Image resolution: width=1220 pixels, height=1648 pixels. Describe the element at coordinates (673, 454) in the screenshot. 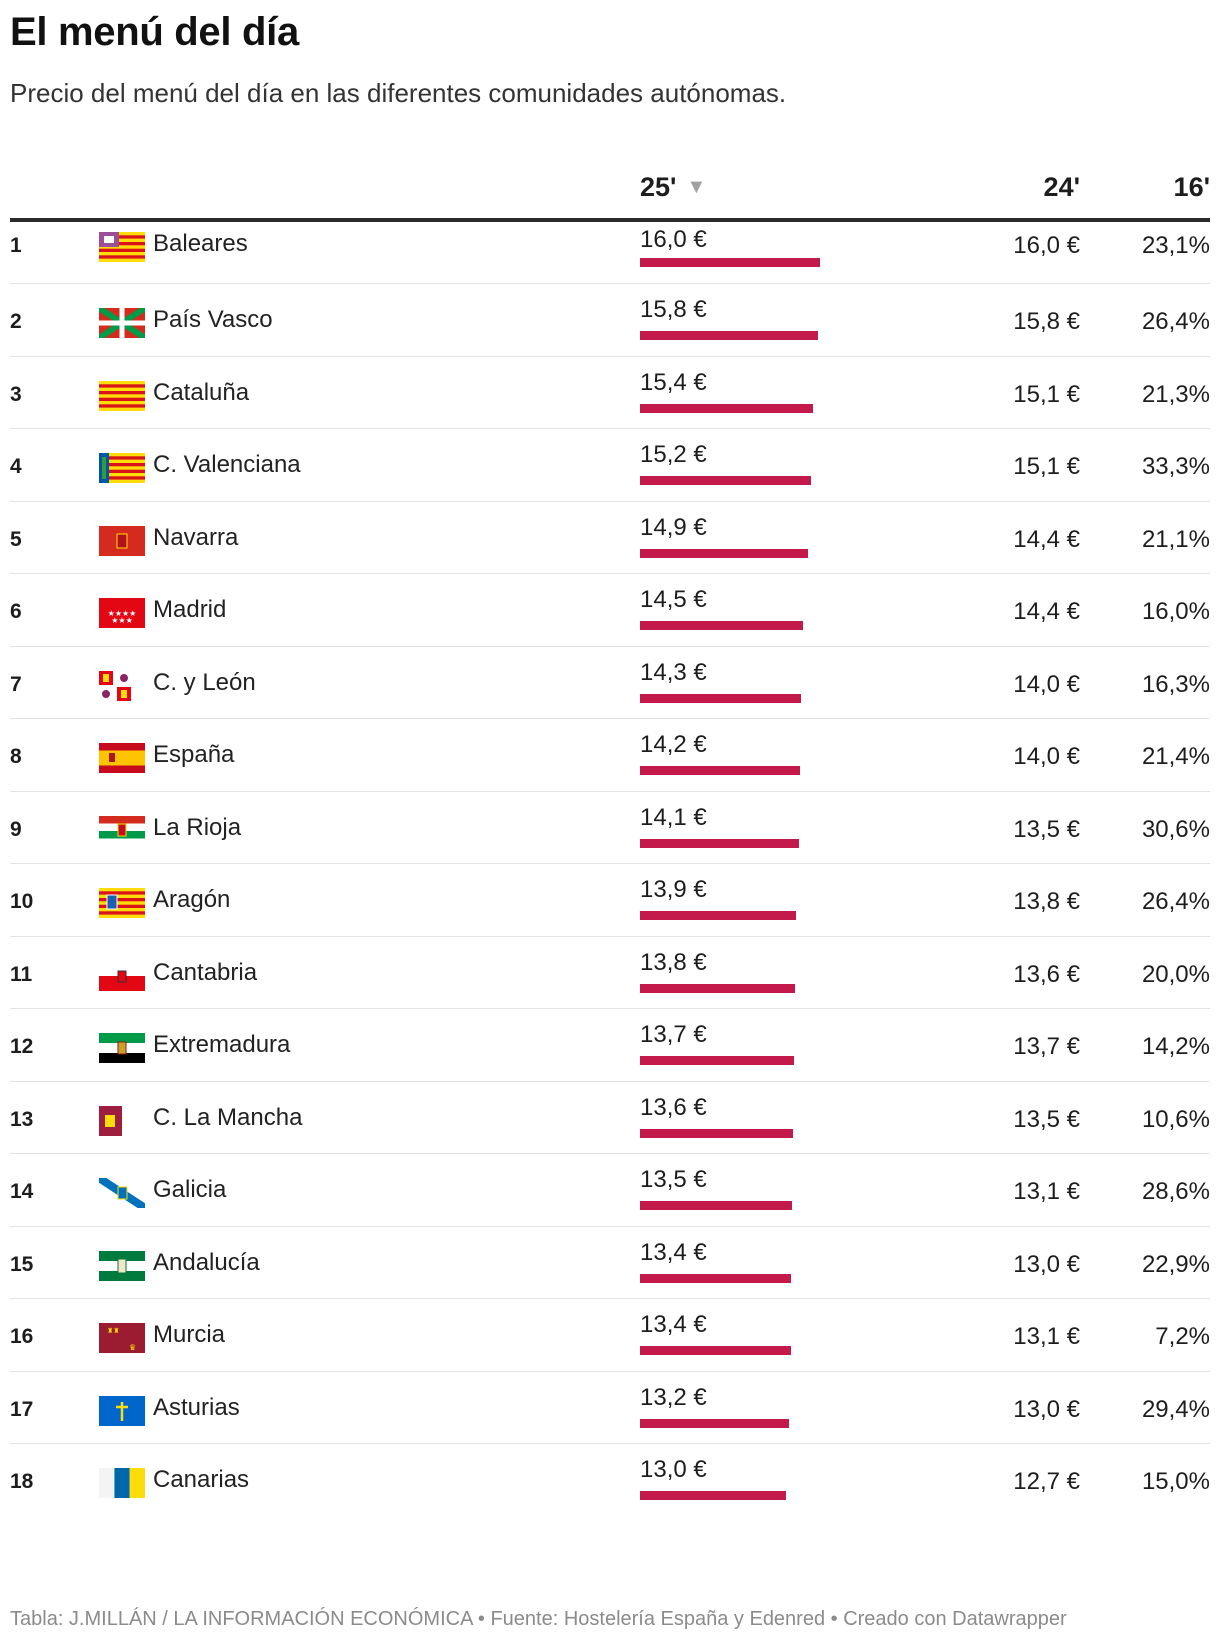

I see `value-25: 15,2 €` at that location.